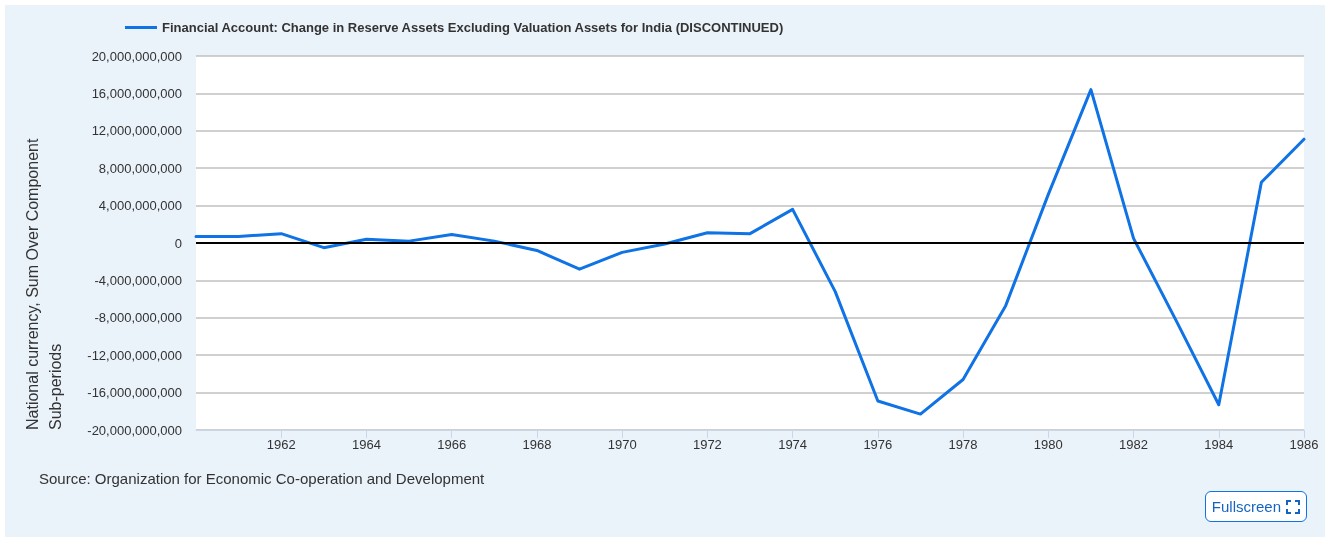 The image size is (1334, 553). Describe the element at coordinates (793, 444) in the screenshot. I see `x-tick-label: 1974` at that location.